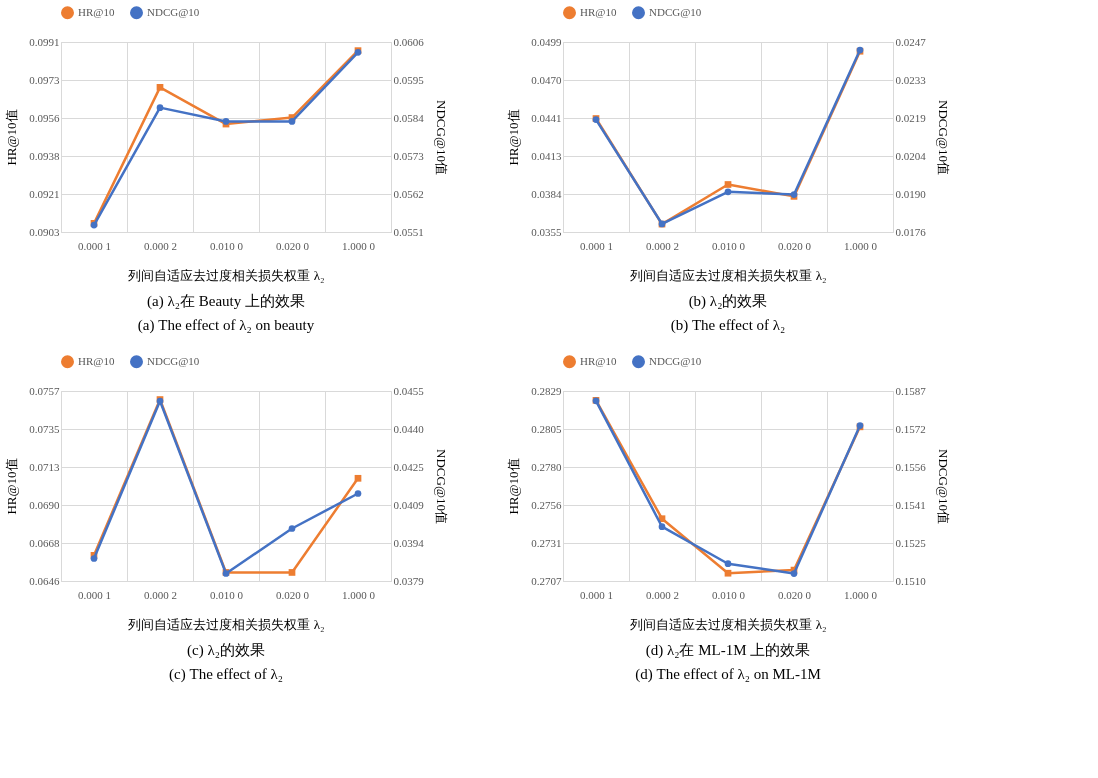  Describe the element at coordinates (546, 79) in the screenshot. I see `y-tick-label: 0.0470` at that location.